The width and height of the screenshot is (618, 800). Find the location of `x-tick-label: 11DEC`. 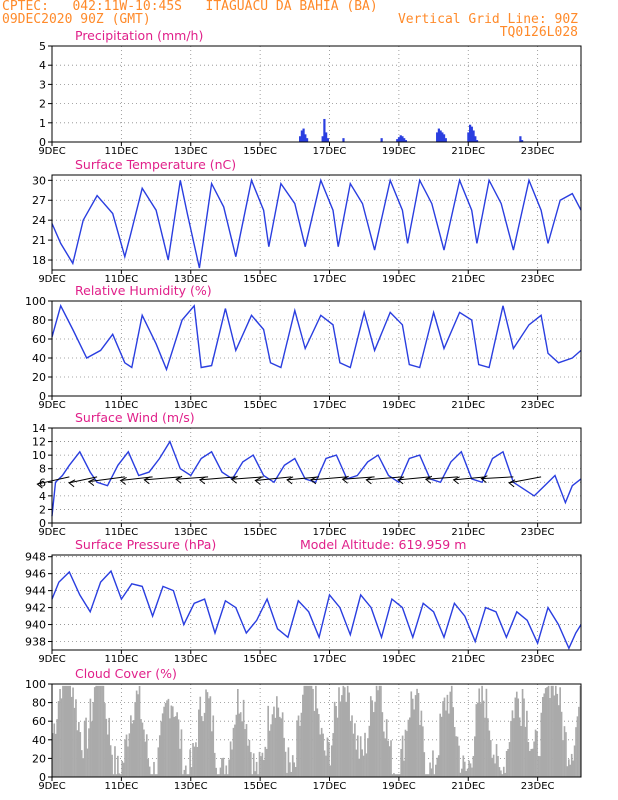

x-tick-label: 11DEC is located at coordinates (122, 405).